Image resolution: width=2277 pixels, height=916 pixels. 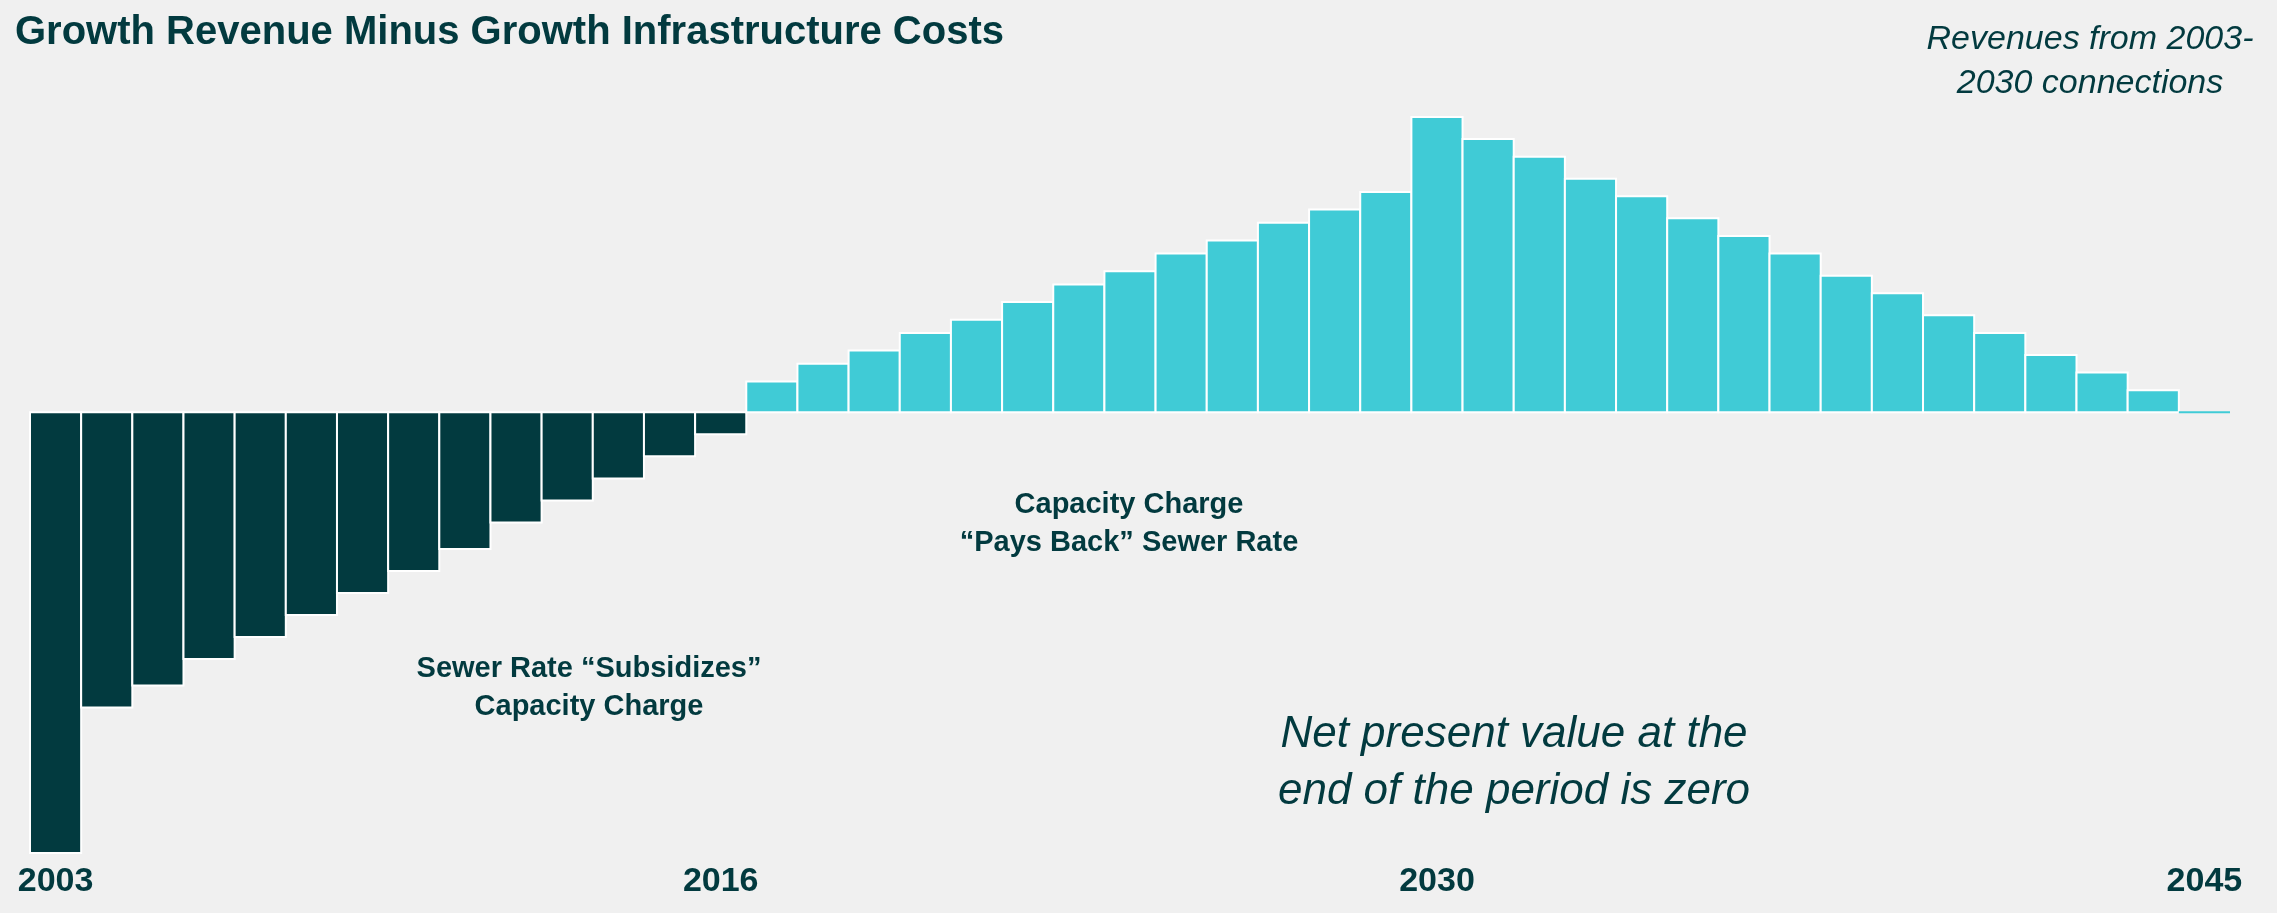 I want to click on text: Revenues from 2003- 2030 connections, so click(x=2090, y=59).